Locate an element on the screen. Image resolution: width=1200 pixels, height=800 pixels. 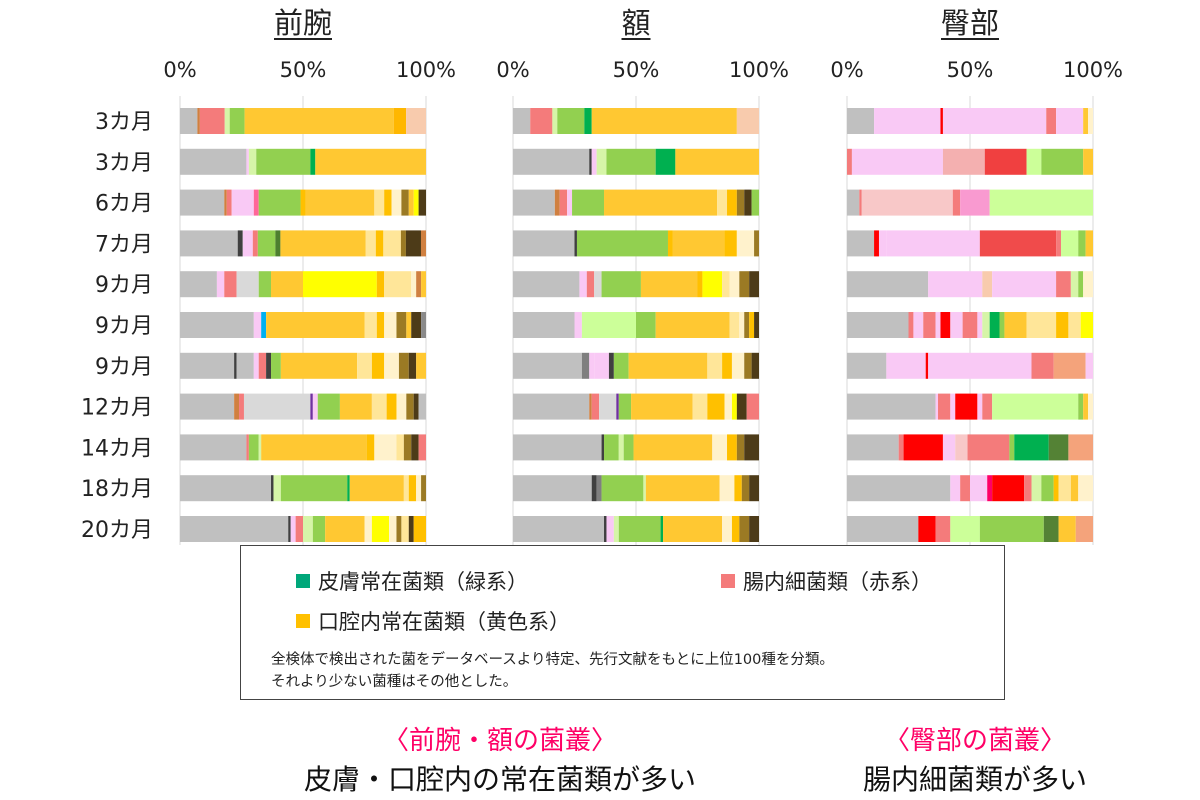
category-label: 20カ月 is located at coordinates (117, 530).